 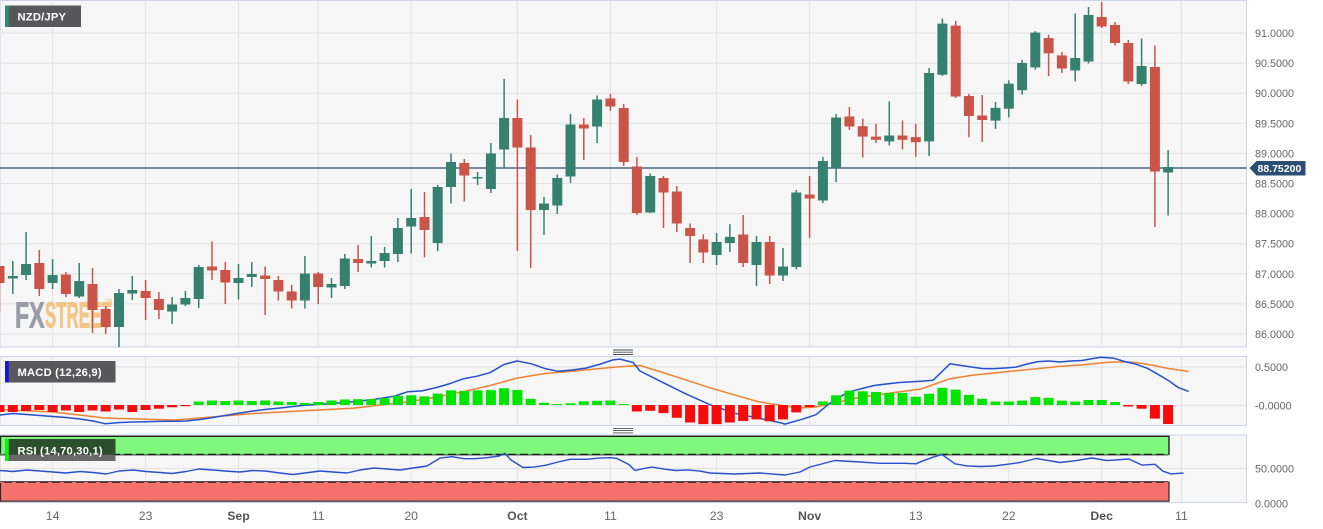 What do you see at coordinates (60, 373) in the screenshot?
I see `svg-text: MACD (12,26,9)` at bounding box center [60, 373].